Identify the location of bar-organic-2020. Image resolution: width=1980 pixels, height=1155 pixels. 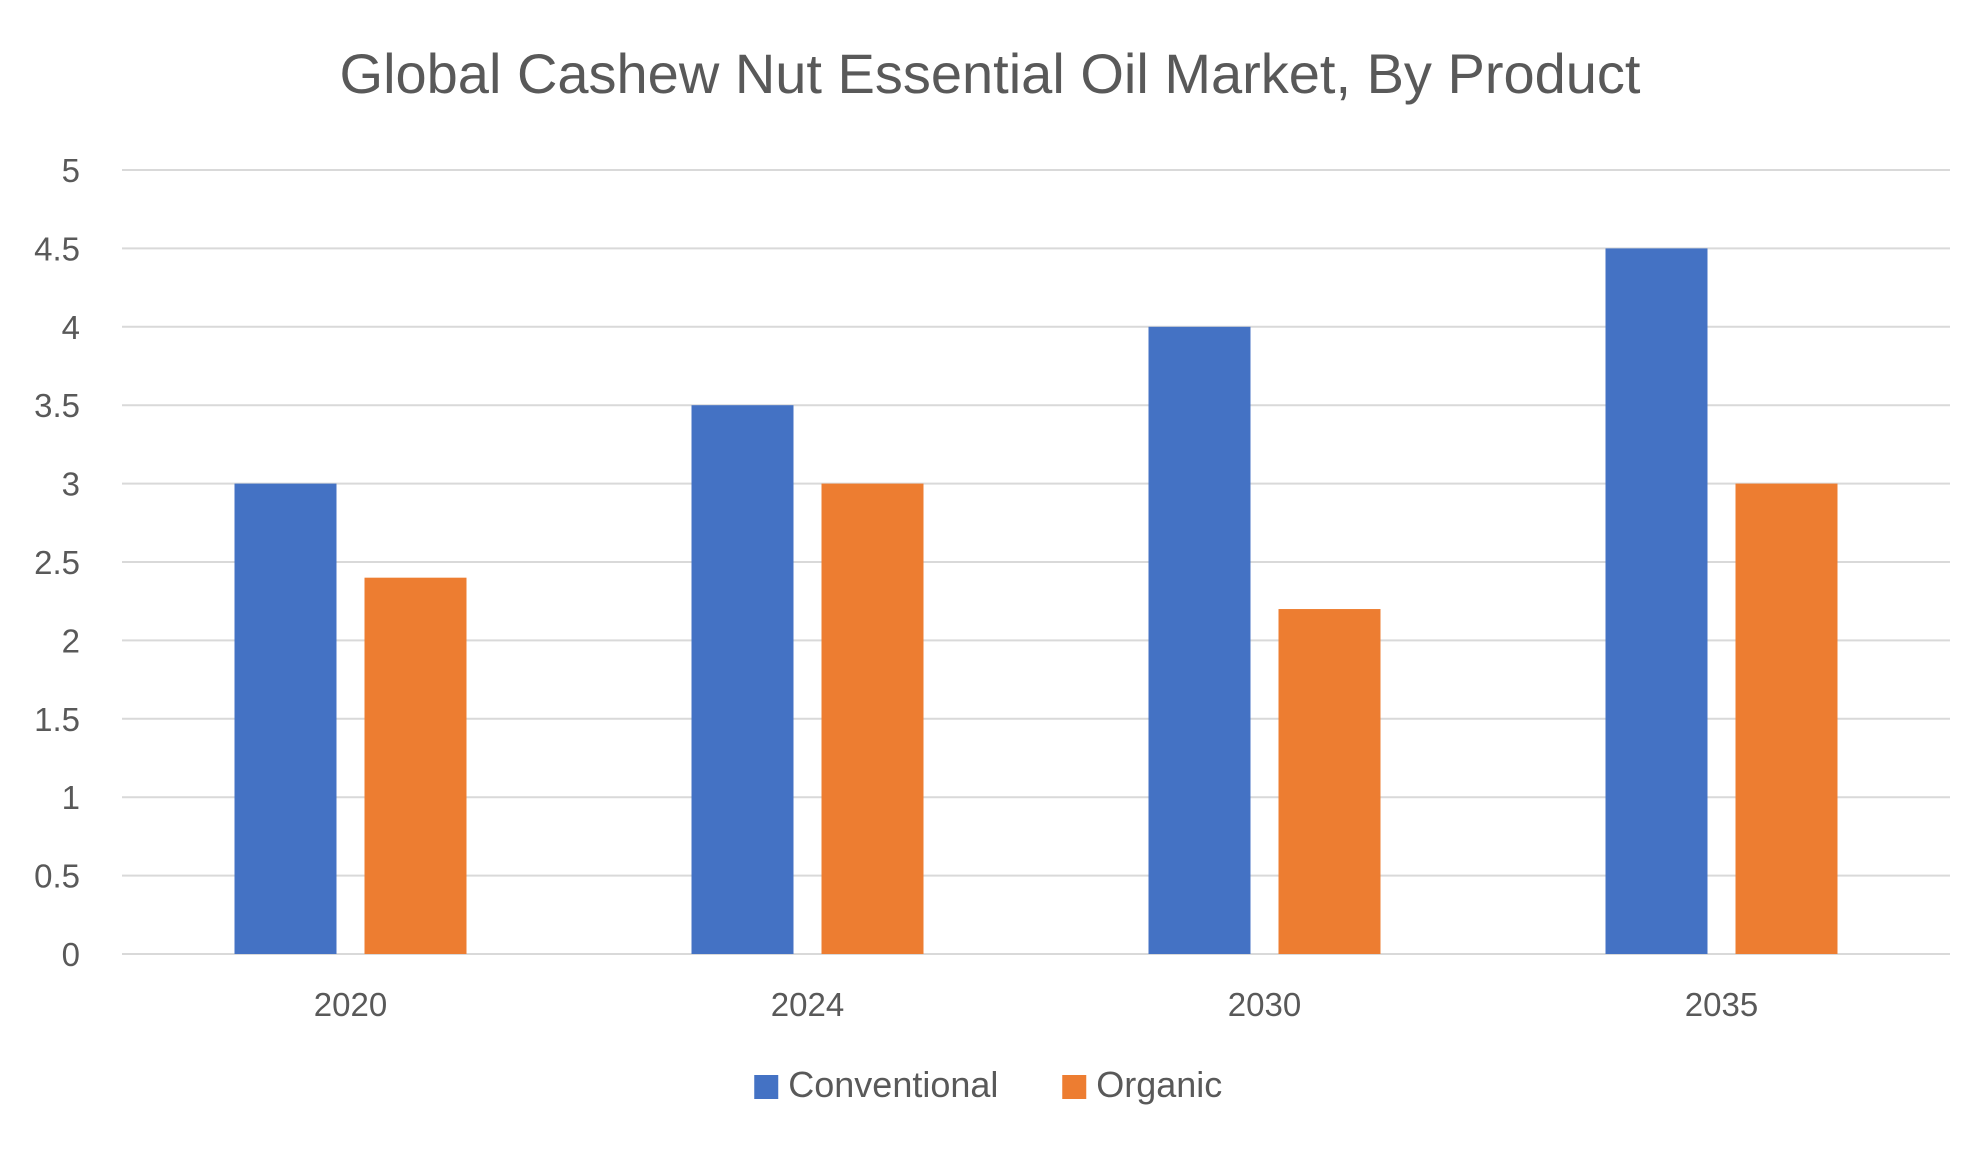
(415, 765).